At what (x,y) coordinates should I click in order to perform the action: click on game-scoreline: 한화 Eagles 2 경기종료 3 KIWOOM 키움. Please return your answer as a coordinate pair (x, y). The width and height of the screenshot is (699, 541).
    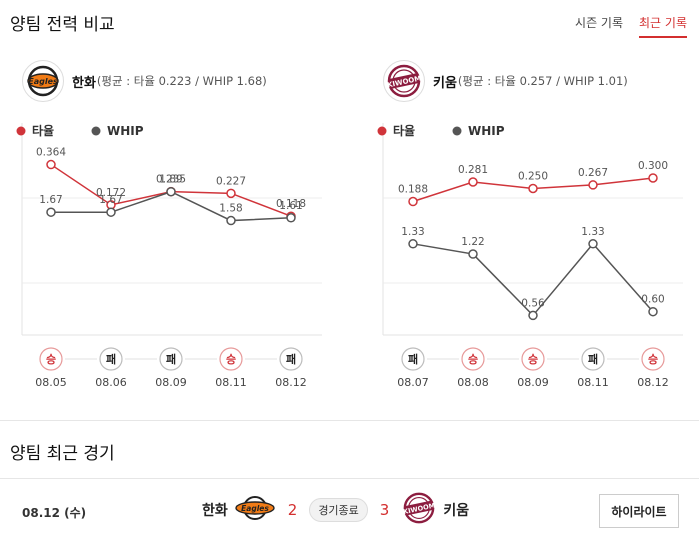
    Looking at the image, I should click on (335, 510).